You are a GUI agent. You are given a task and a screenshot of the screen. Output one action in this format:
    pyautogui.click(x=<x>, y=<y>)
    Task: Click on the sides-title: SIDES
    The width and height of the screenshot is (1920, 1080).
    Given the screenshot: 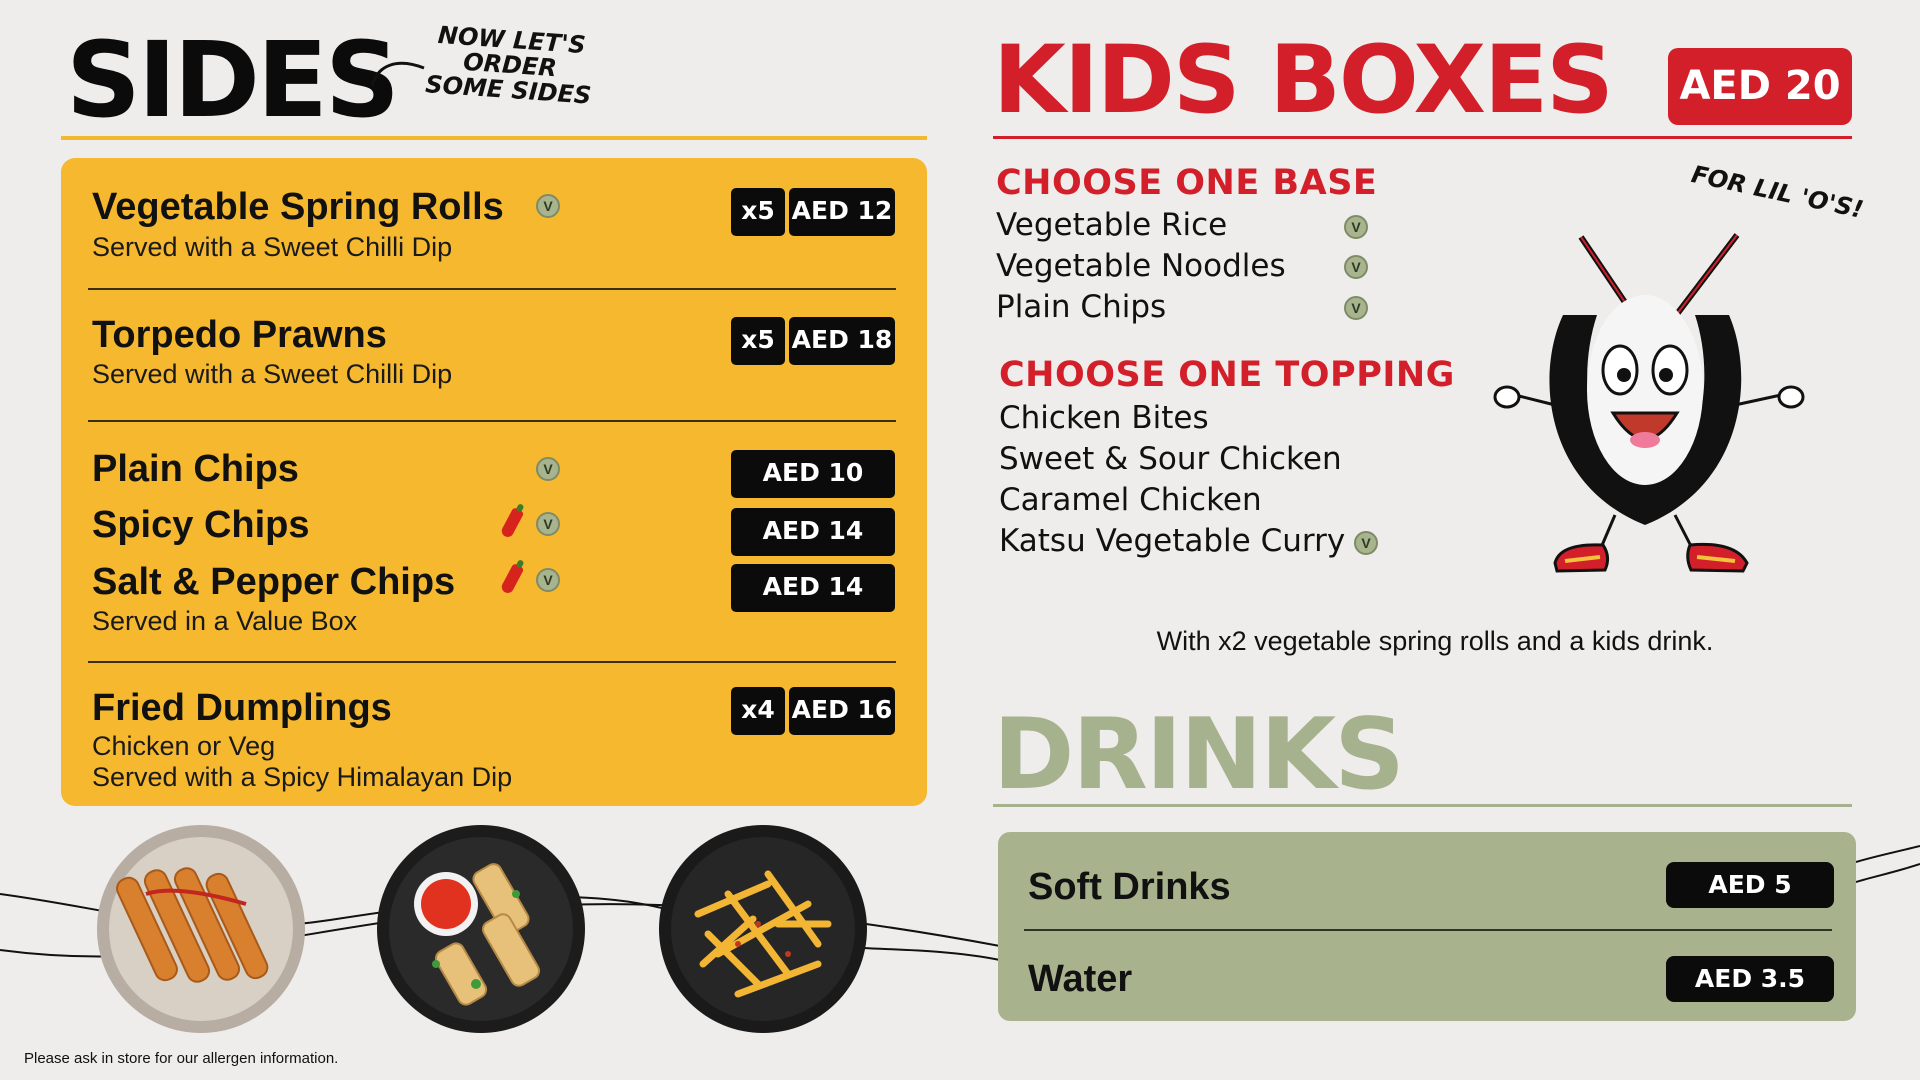 What is the action you would take?
    pyautogui.click(x=233, y=80)
    